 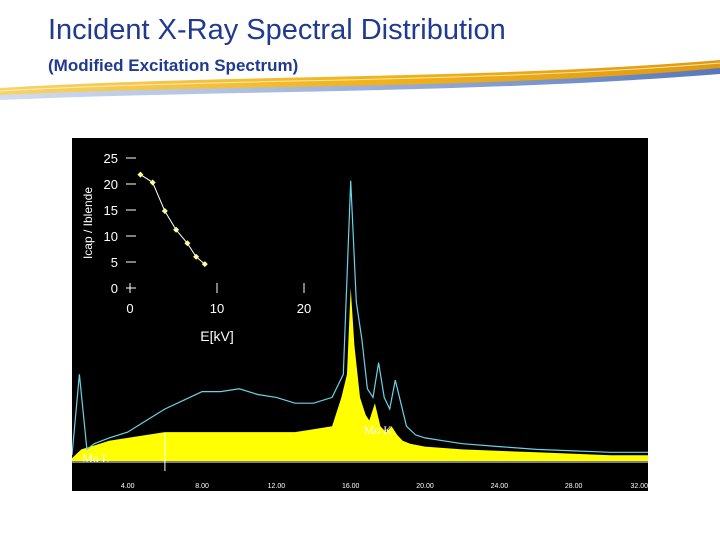 What do you see at coordinates (95, 458) in the screenshot?
I see `peak-label-mo-l: Mo L` at bounding box center [95, 458].